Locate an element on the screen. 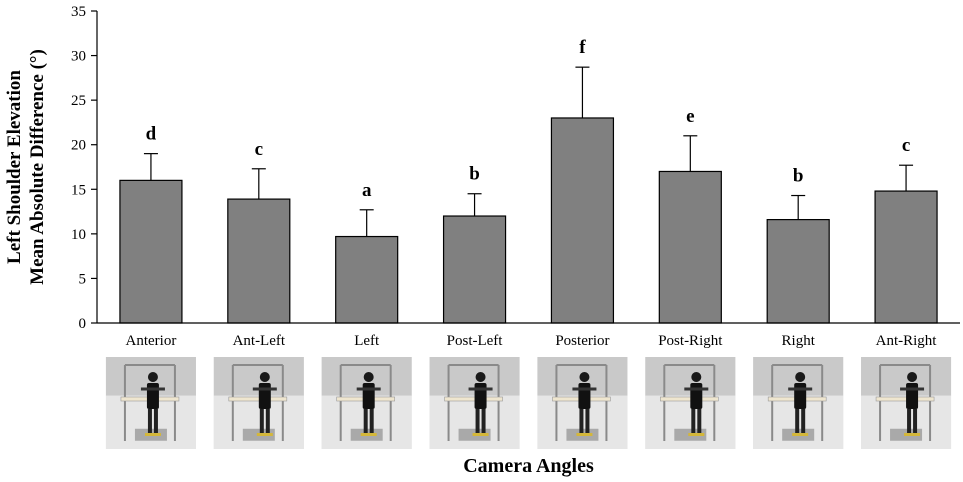 The height and width of the screenshot is (482, 963). x-tick-label: Posterior is located at coordinates (582, 341).